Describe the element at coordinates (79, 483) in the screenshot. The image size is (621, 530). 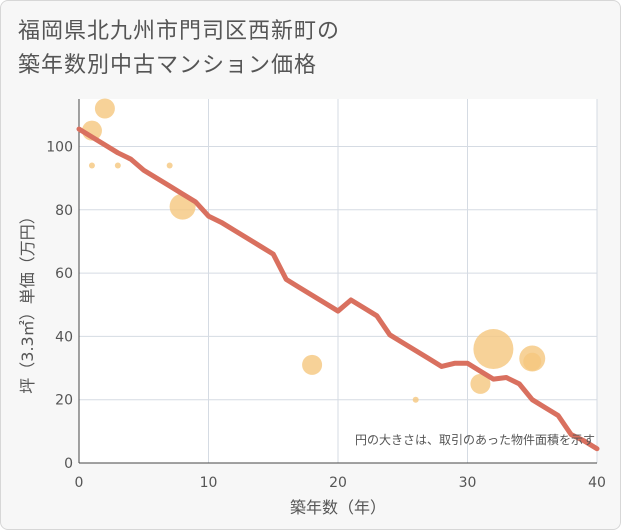
I see `x-tick-label: 0` at that location.